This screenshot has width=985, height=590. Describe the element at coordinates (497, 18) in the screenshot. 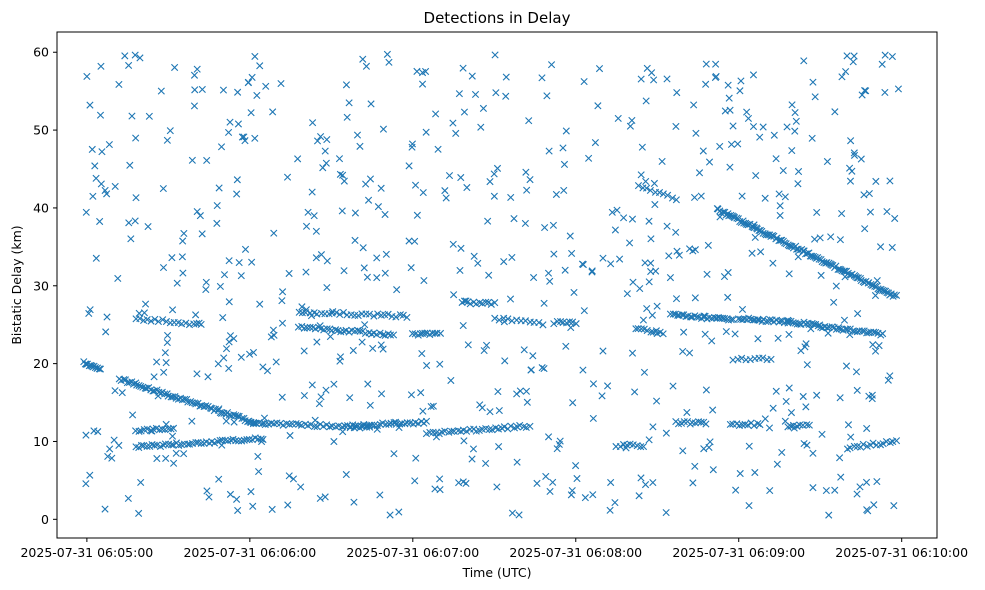

I see `chart-title: Detections in Delay` at that location.